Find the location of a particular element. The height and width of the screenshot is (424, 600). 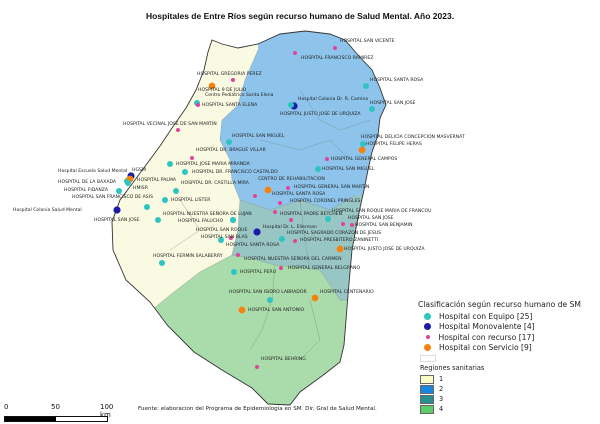

hospital-label: HOSPITAL PADRE BETCHEN is located at coordinates (311, 214).